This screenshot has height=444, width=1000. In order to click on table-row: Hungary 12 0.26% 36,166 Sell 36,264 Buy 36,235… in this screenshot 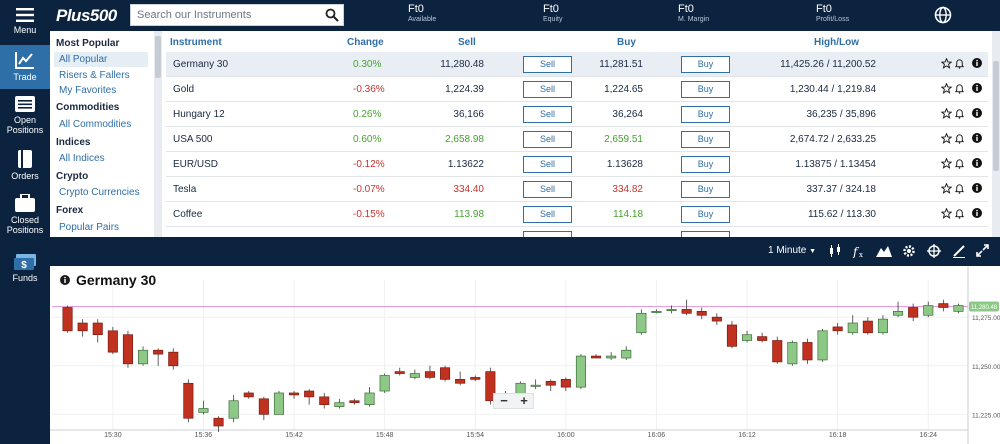, I will do `click(577, 114)`.